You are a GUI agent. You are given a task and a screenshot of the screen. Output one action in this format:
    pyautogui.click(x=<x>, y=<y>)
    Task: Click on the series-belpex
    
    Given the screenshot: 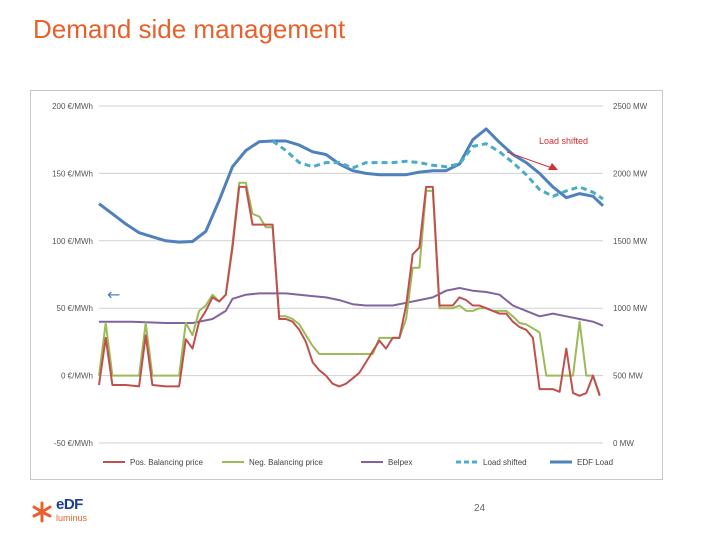 What is the action you would take?
    pyautogui.click(x=351, y=307)
    